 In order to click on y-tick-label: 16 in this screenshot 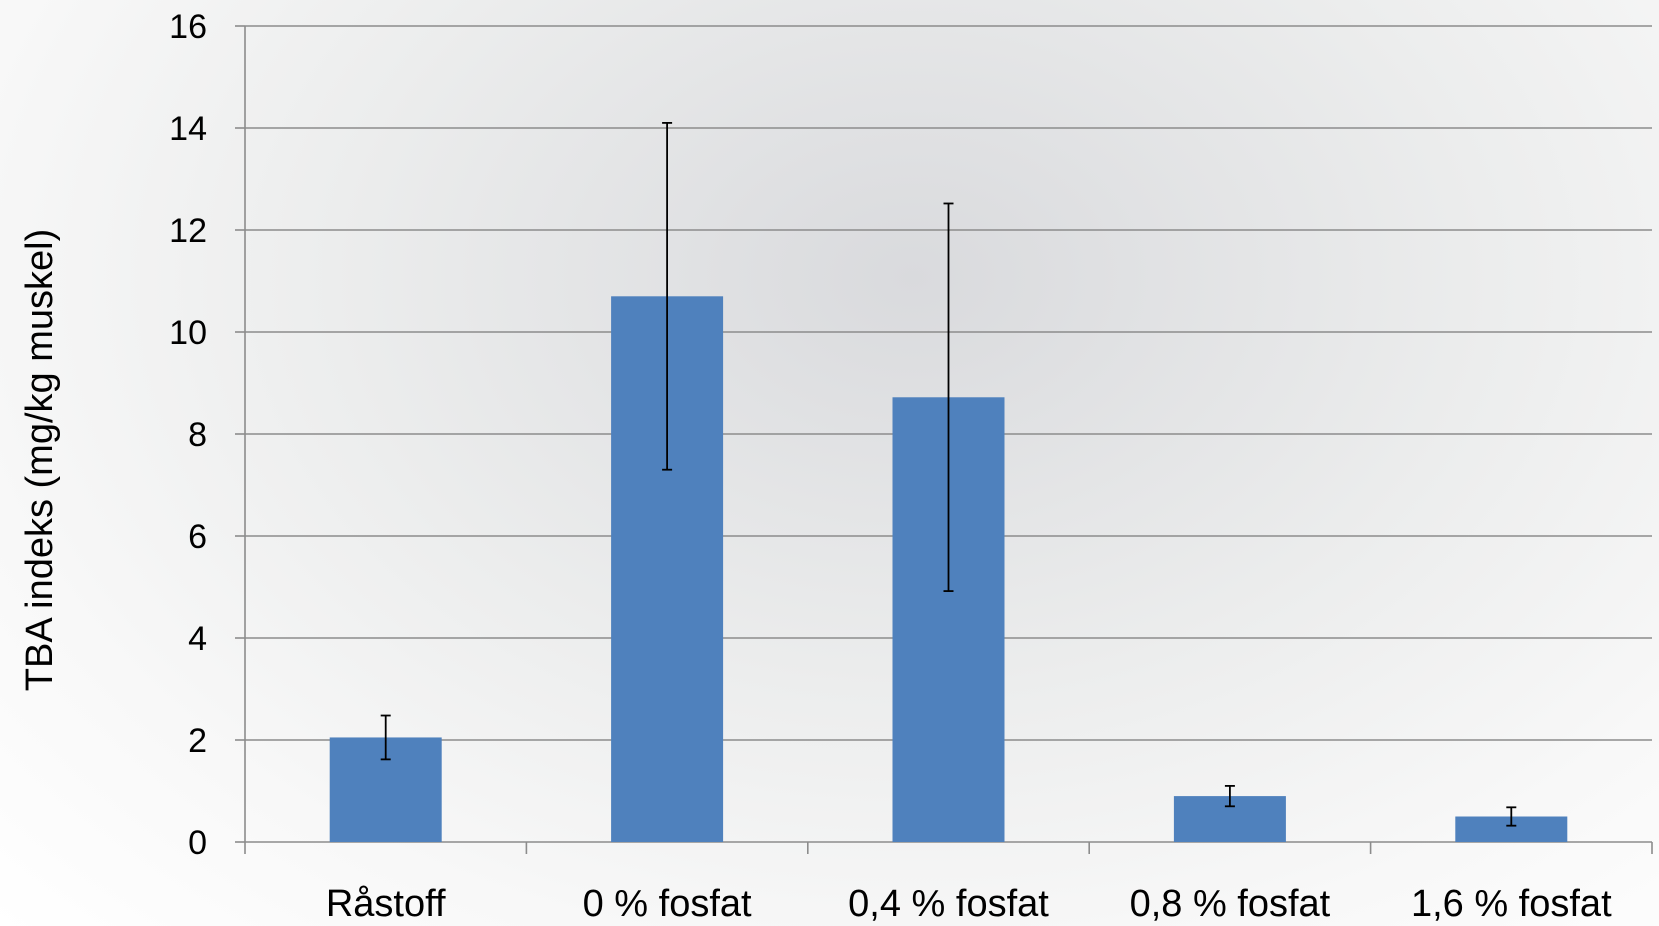, I will do `click(188, 27)`.